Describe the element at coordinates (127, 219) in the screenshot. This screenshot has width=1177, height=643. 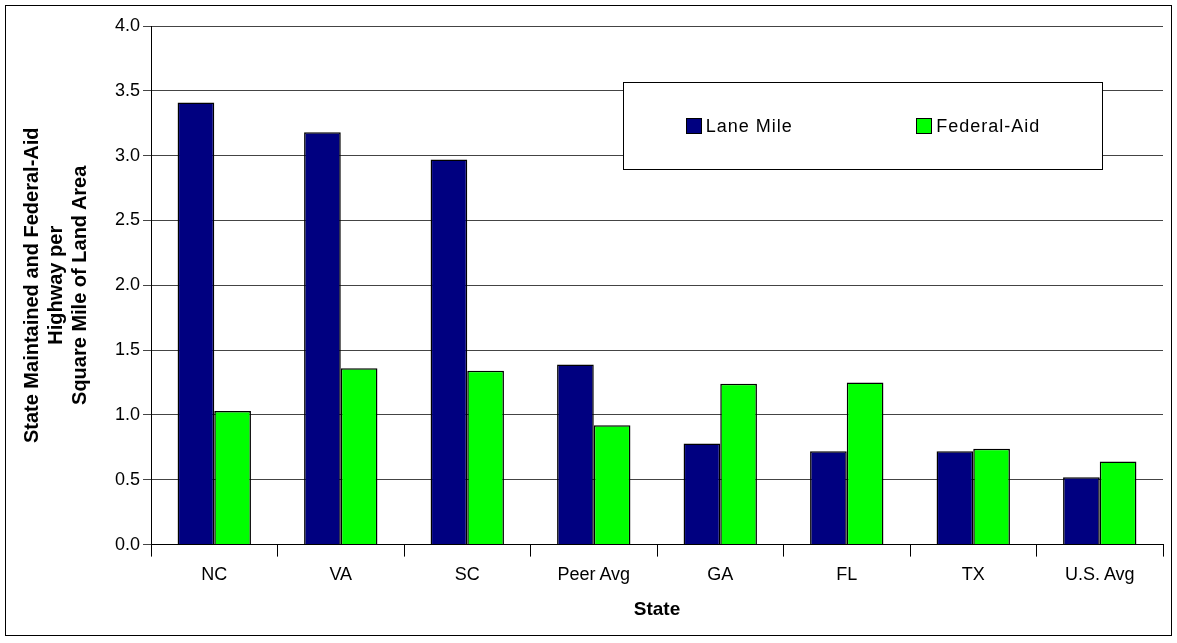
I see `y-tick-label: 2.5` at that location.